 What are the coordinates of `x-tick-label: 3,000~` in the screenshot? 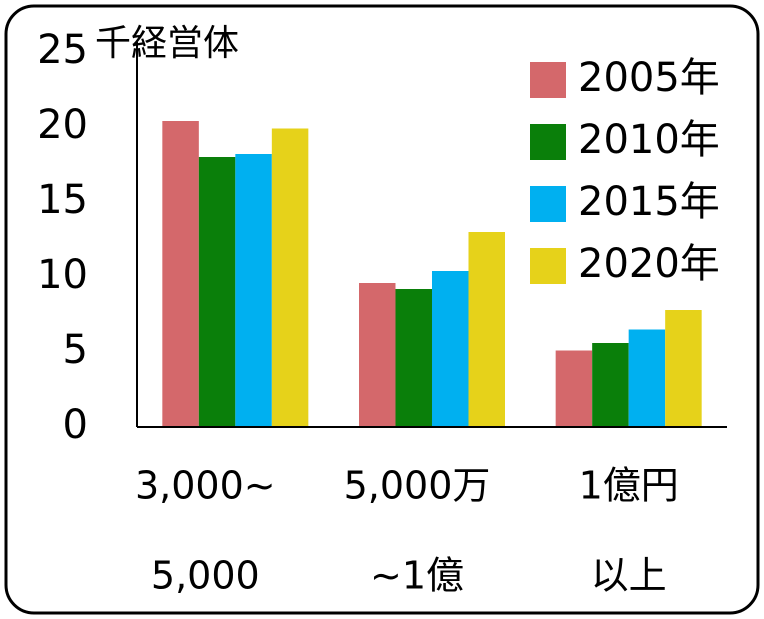 It's located at (205, 486).